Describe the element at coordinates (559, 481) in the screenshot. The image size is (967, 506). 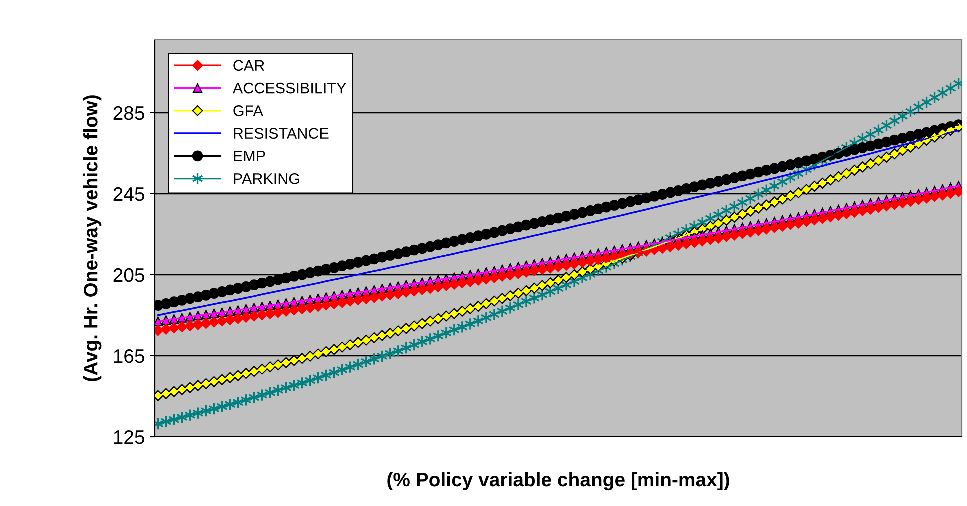
I see `x-axis-title: (% Policy variable change [min-max])` at that location.